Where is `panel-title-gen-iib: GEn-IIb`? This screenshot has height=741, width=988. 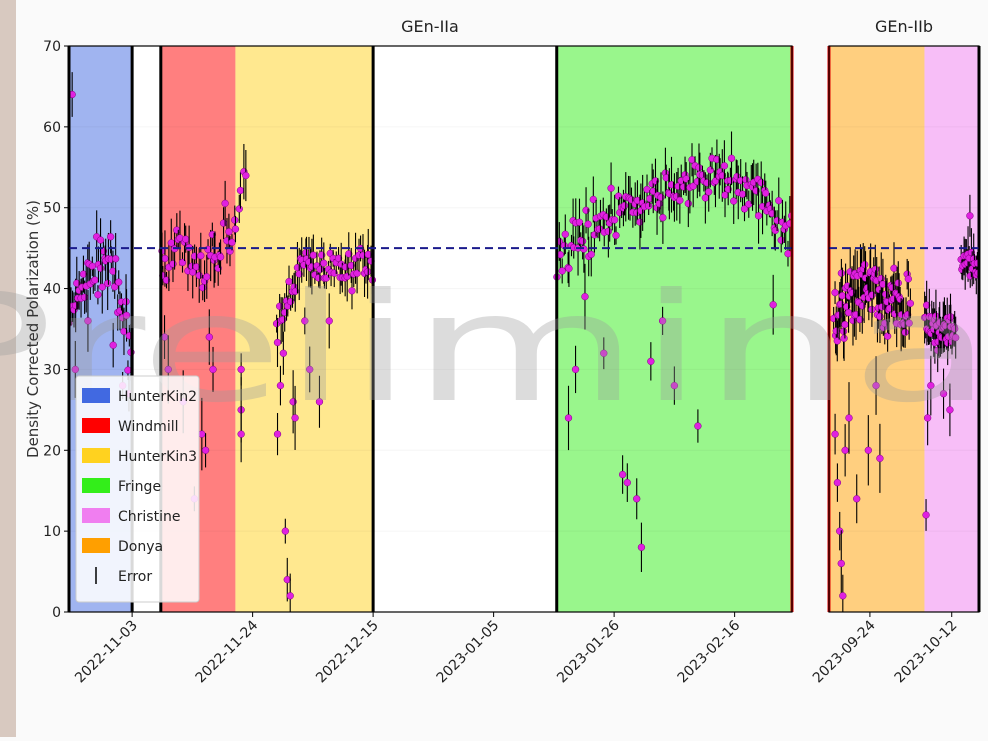 panel-title-gen-iib: GEn-IIb is located at coordinates (904, 26).